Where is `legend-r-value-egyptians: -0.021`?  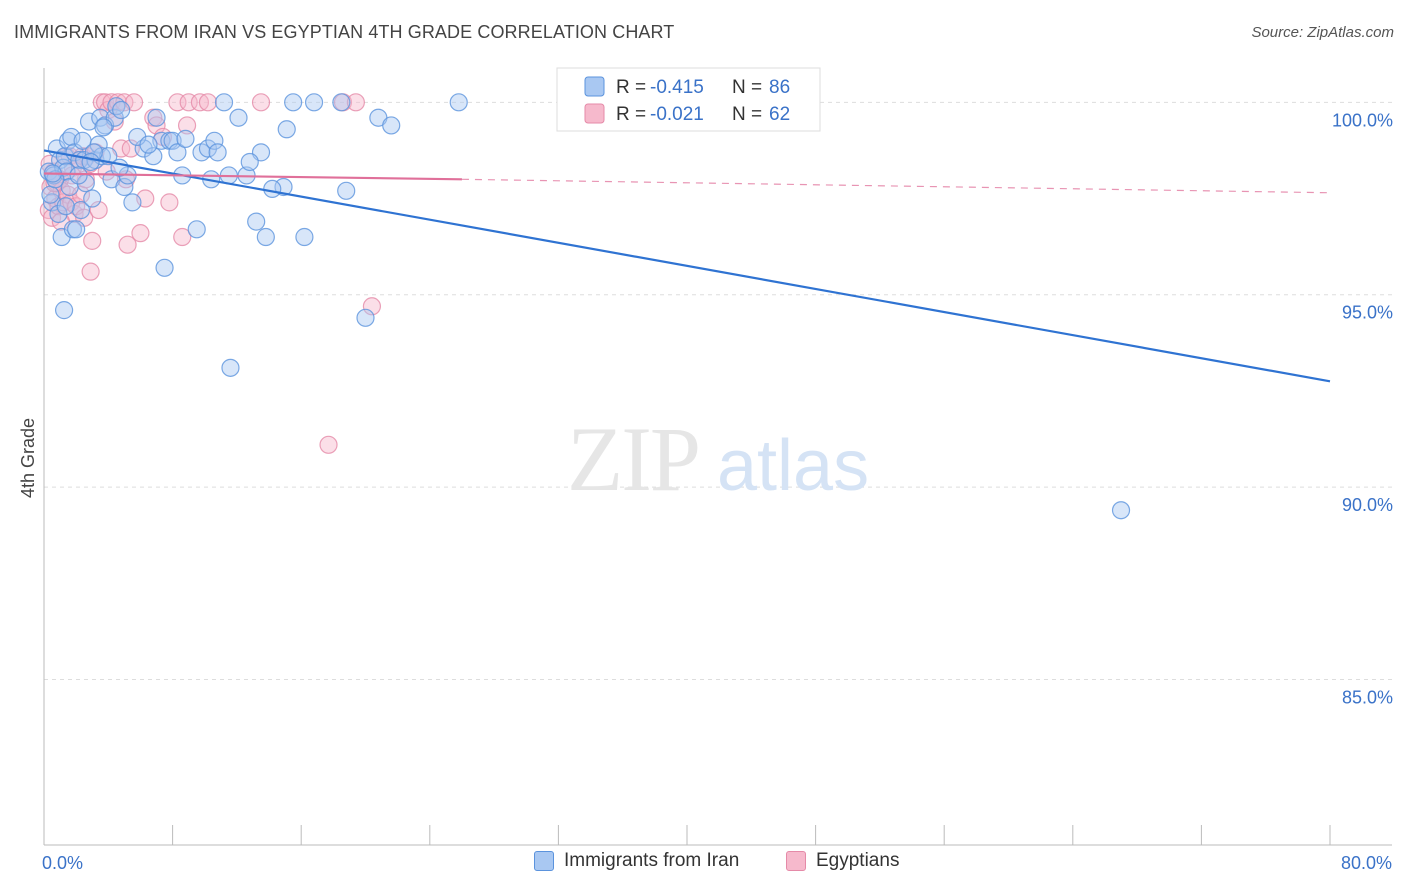
legend-r-value-egyptians: -0.021 is located at coordinates (677, 114).